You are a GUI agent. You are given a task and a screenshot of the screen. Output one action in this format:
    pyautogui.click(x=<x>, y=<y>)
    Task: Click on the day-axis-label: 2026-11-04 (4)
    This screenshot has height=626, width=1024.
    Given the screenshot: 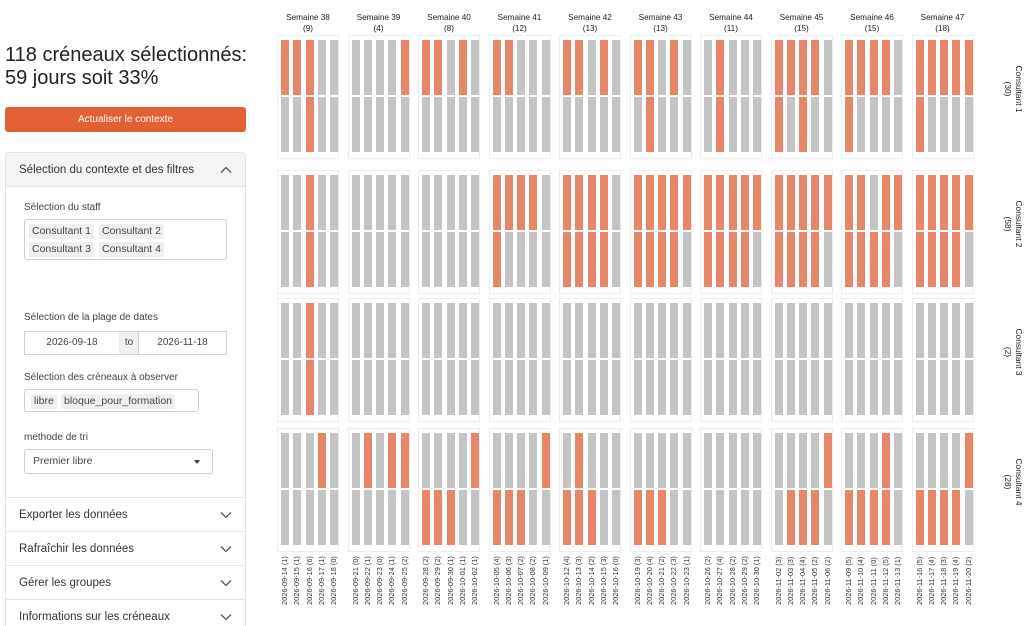 What is the action you would take?
    pyautogui.click(x=803, y=580)
    